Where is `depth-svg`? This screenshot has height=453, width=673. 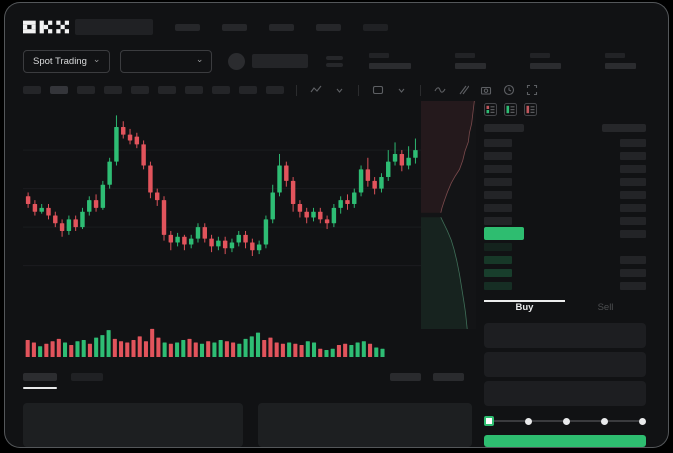 depth-svg is located at coordinates (448, 215).